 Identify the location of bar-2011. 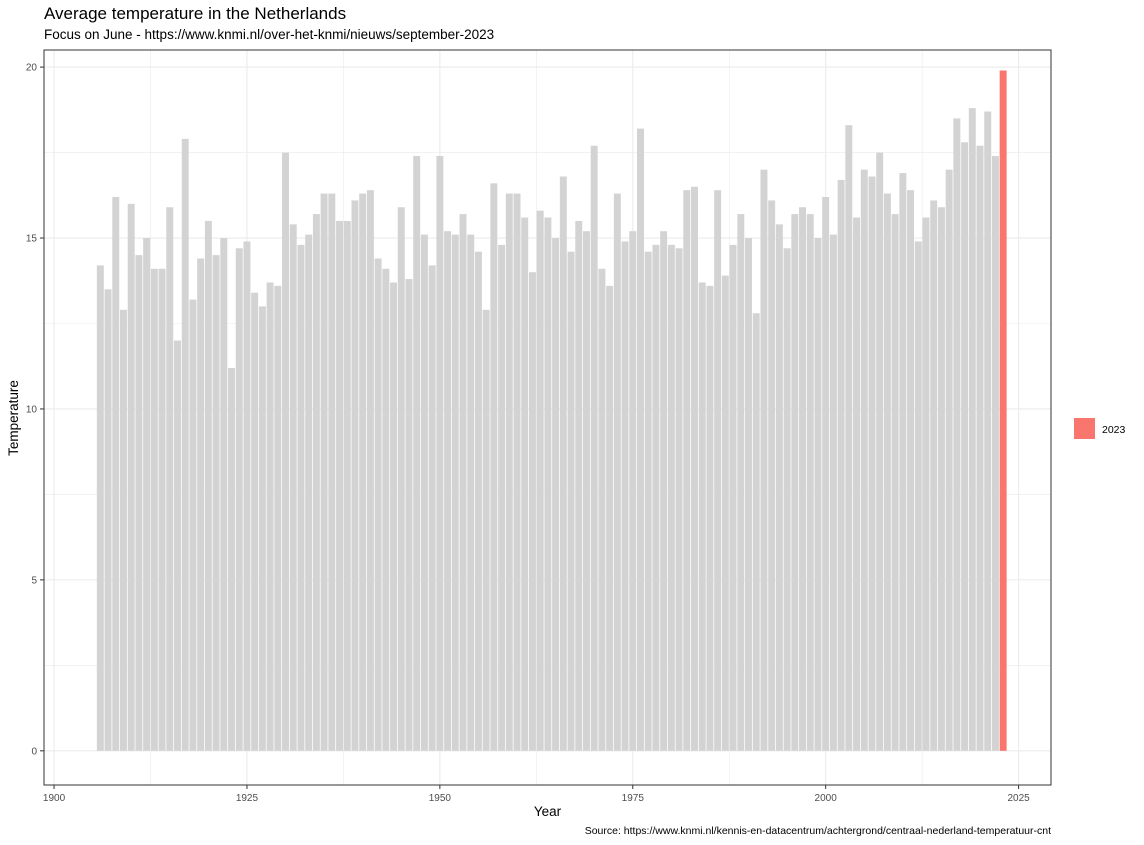
(911, 470).